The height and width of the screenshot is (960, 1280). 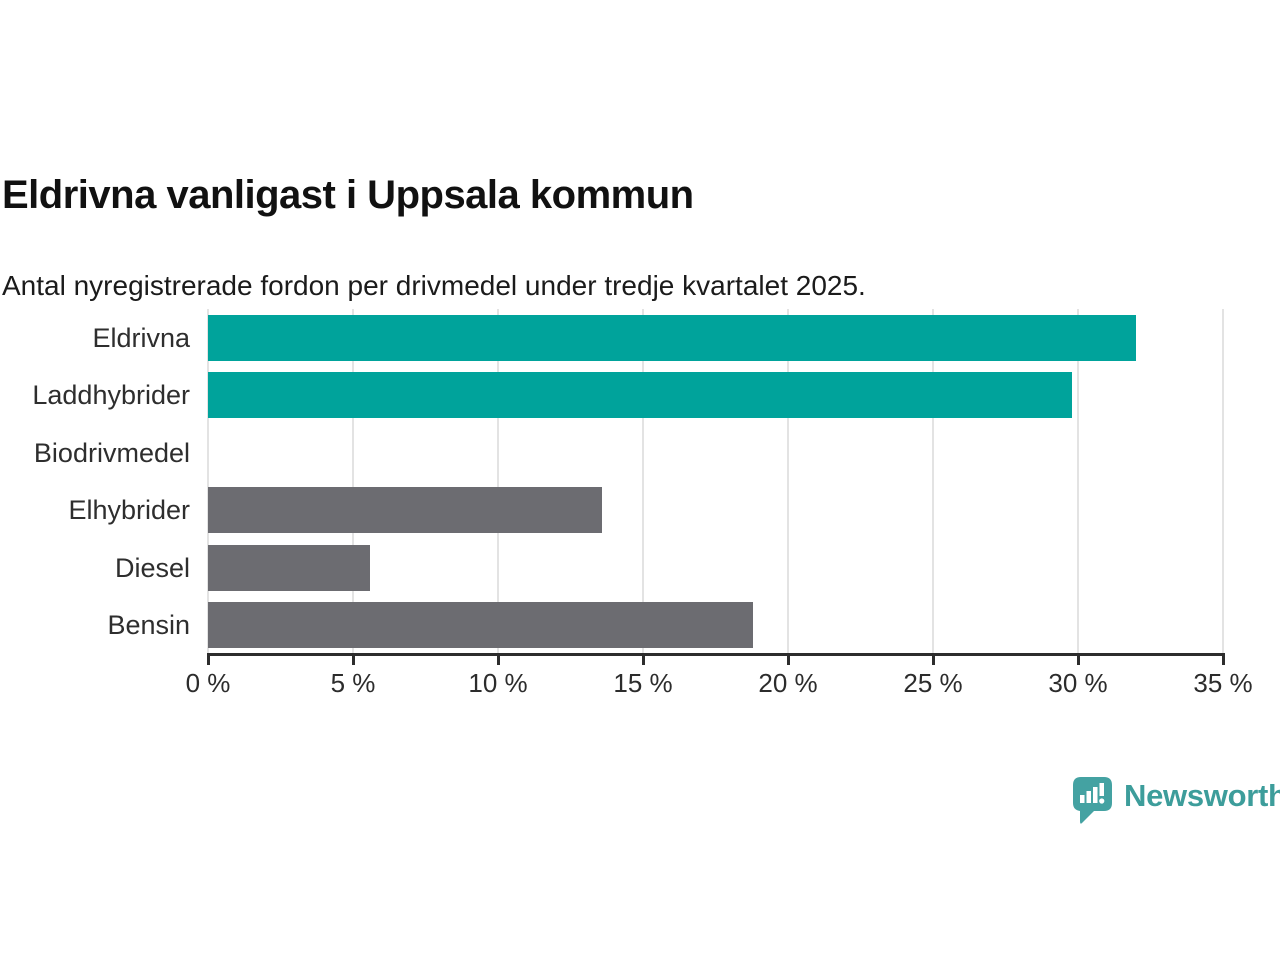 What do you see at coordinates (1223, 683) in the screenshot?
I see `x-tick-label-35: 35 %` at bounding box center [1223, 683].